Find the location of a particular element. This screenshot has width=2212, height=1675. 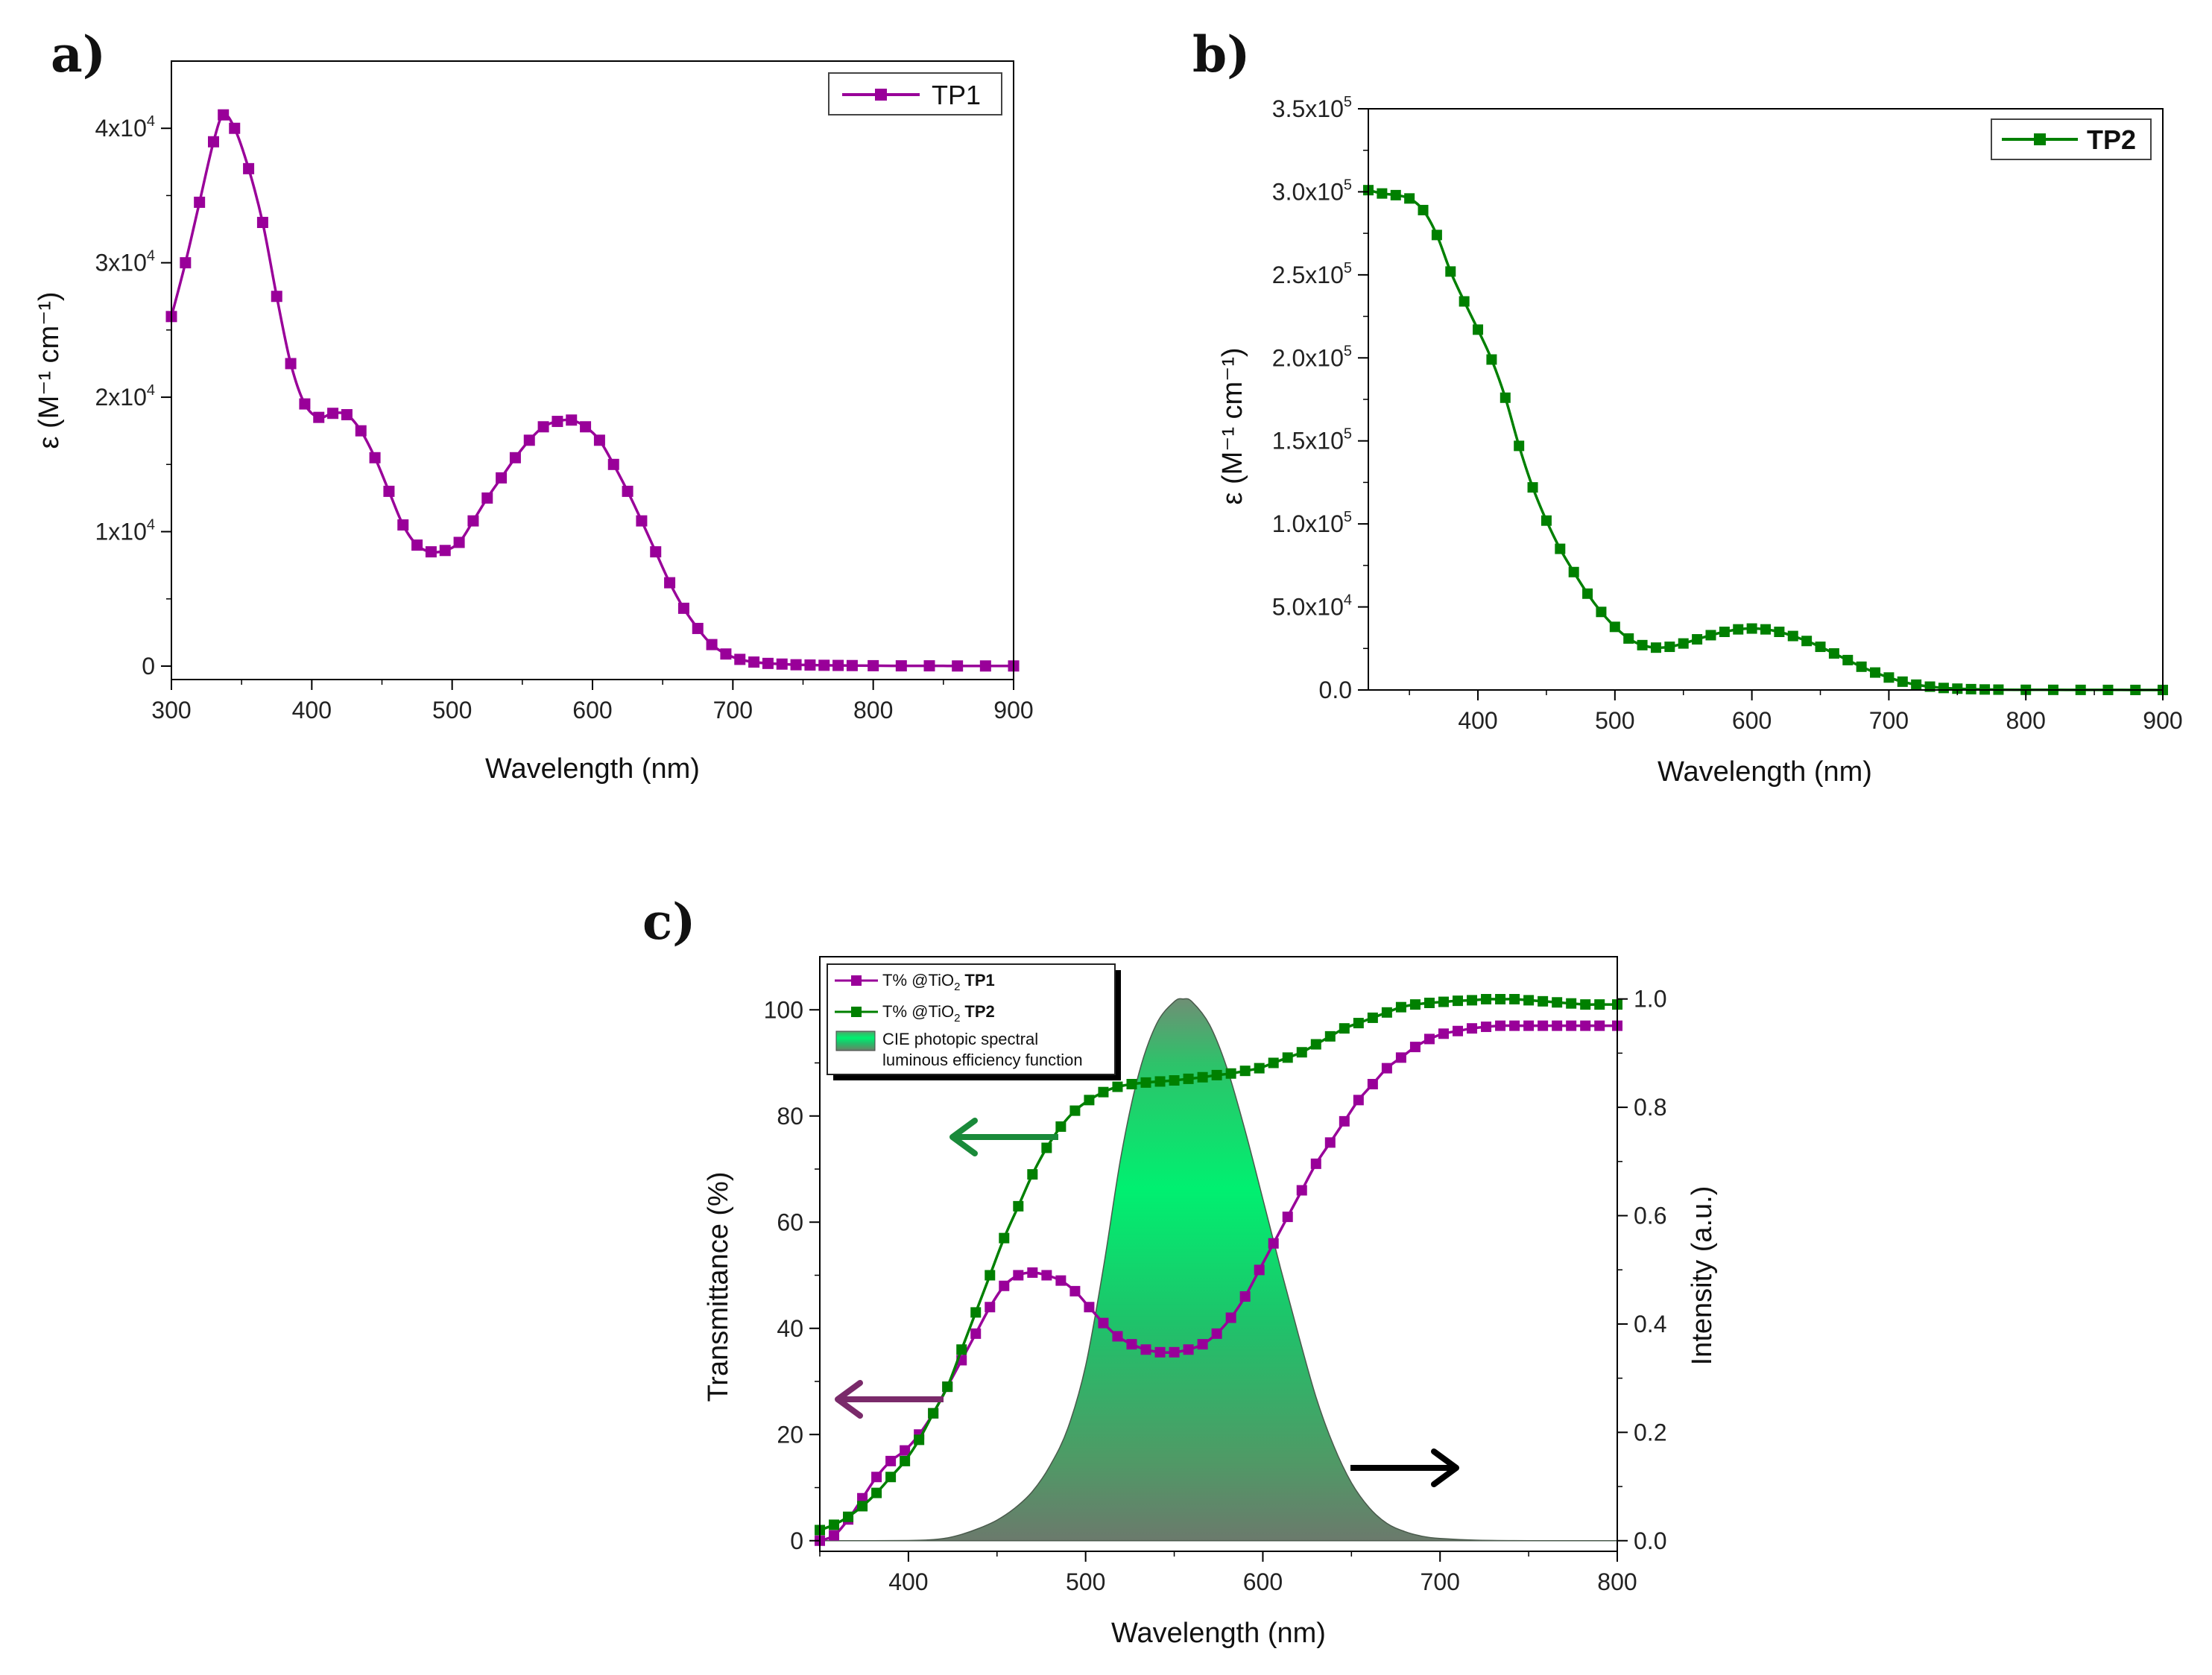

purple-arrow is located at coordinates (889, 1399).